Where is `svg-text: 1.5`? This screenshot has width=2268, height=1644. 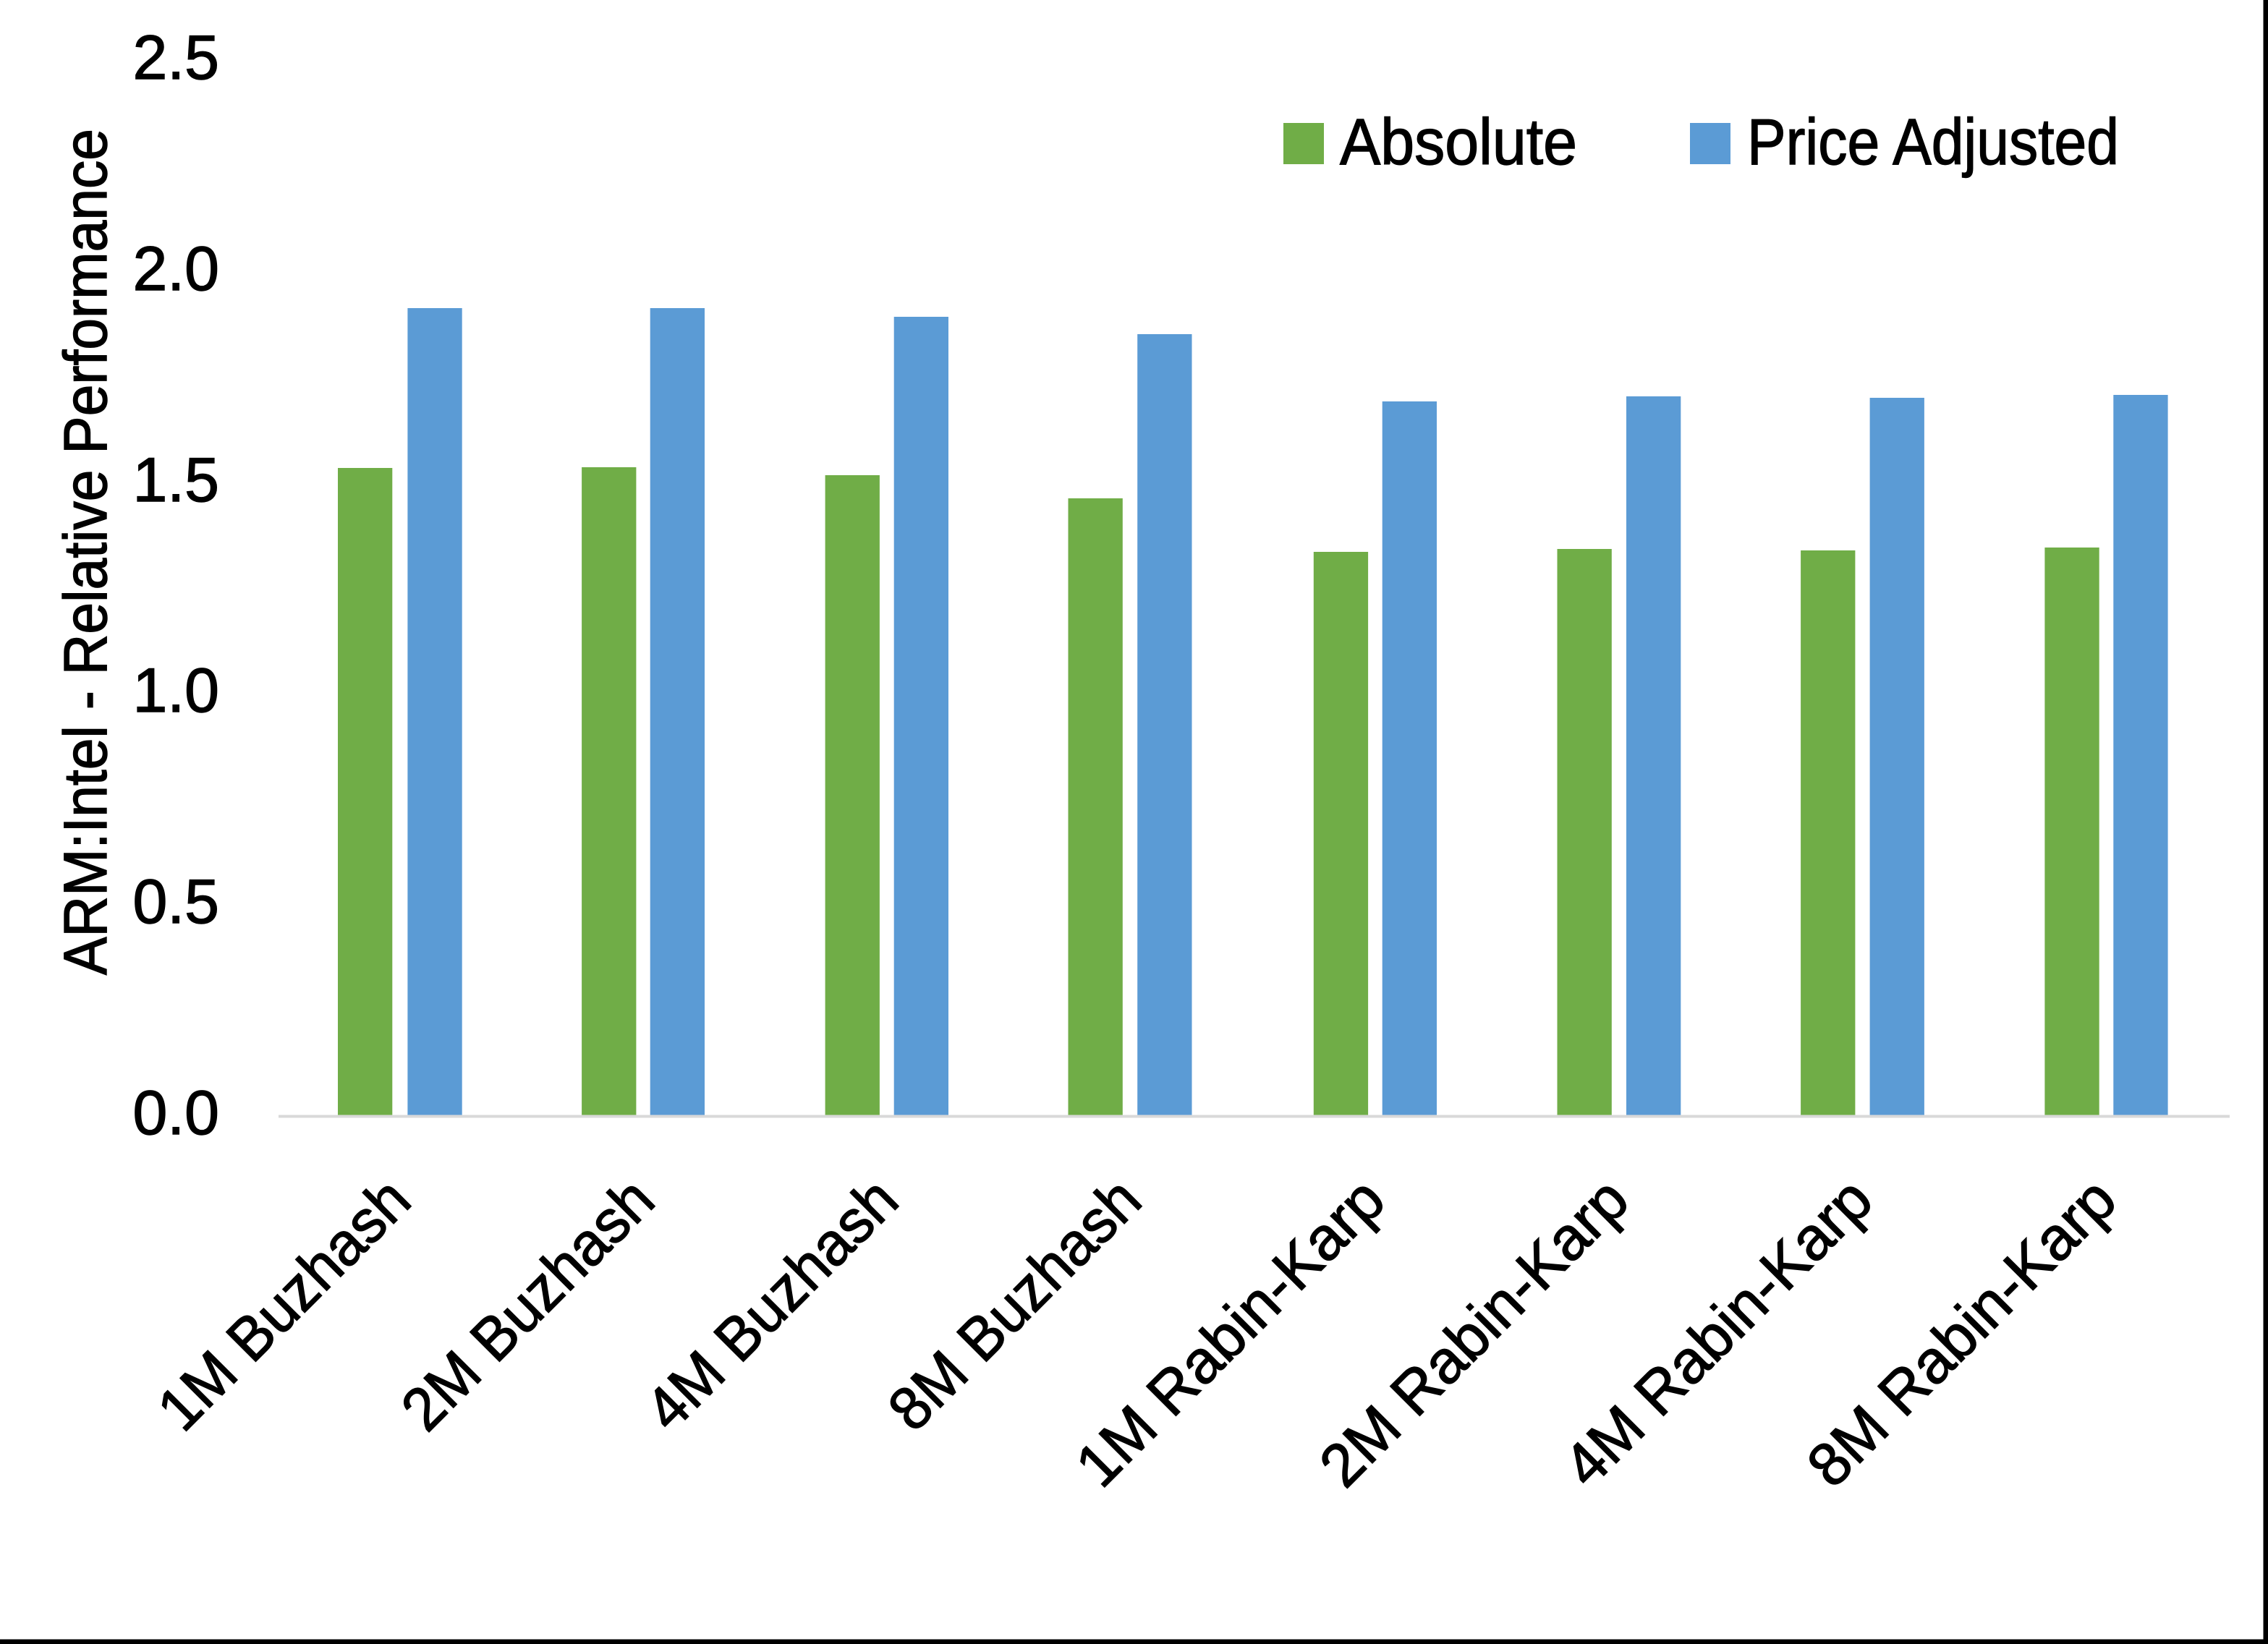
svg-text: 1.5 is located at coordinates (175, 480).